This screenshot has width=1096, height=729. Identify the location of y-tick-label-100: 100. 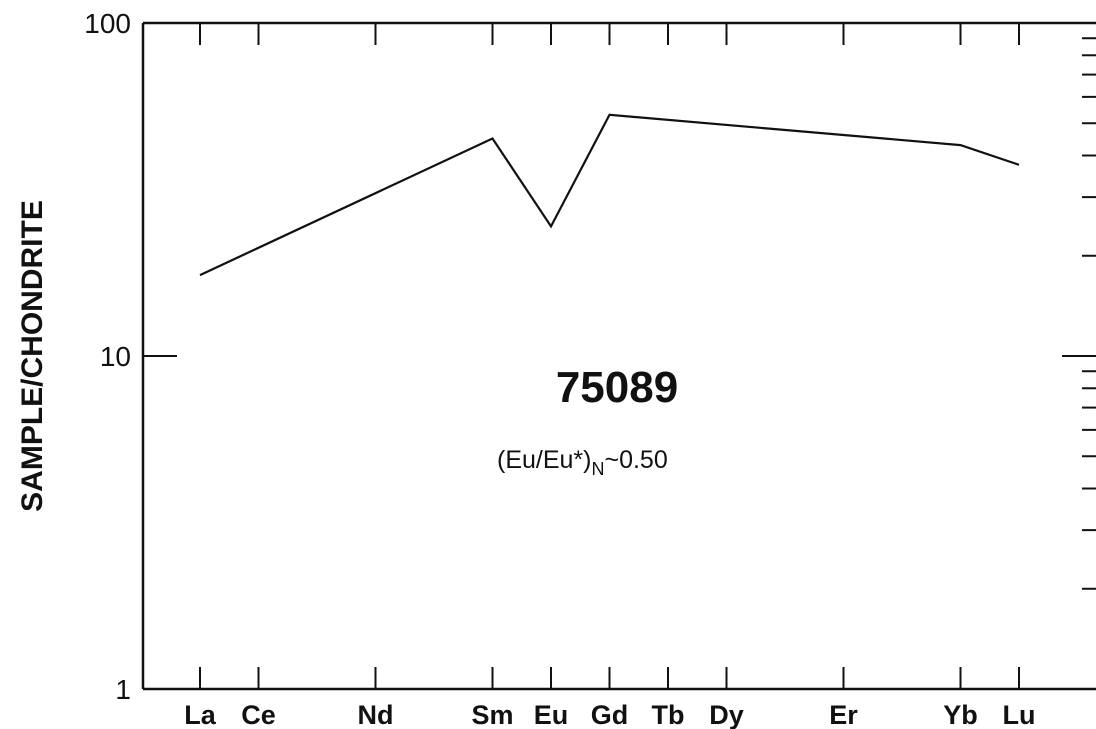
(107, 23).